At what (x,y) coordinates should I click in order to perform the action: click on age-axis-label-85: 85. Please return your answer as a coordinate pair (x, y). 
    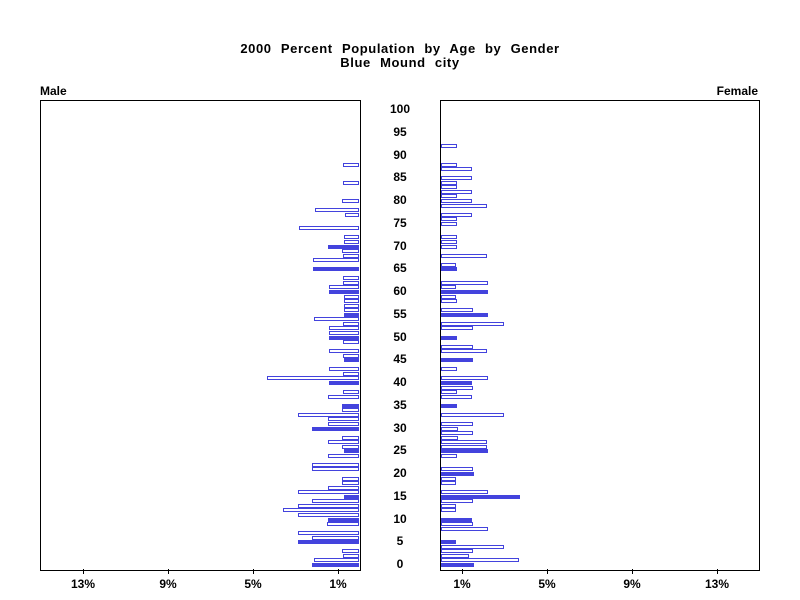
    Looking at the image, I should click on (400, 177).